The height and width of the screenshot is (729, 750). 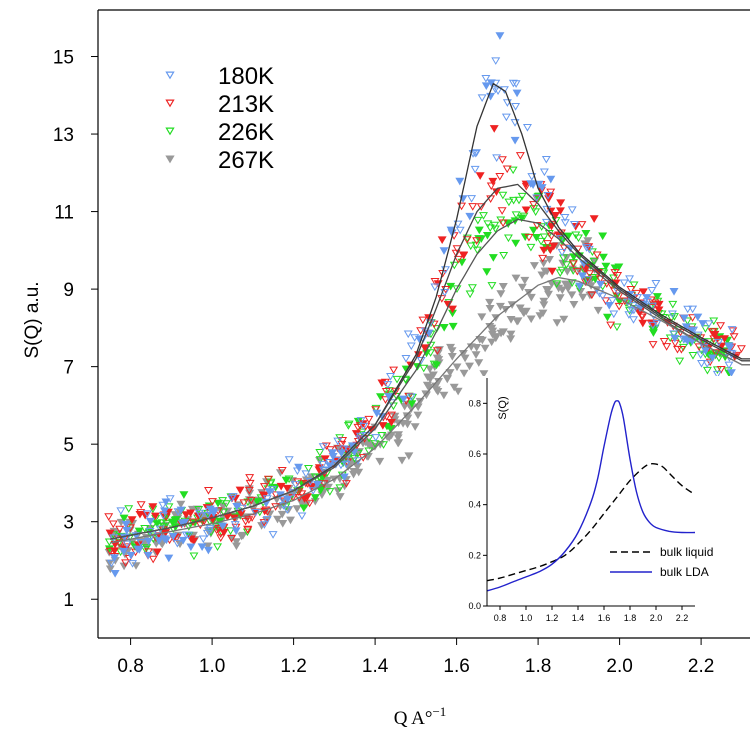 I want to click on inset-x-tick-label: 2.2, so click(x=682, y=618).